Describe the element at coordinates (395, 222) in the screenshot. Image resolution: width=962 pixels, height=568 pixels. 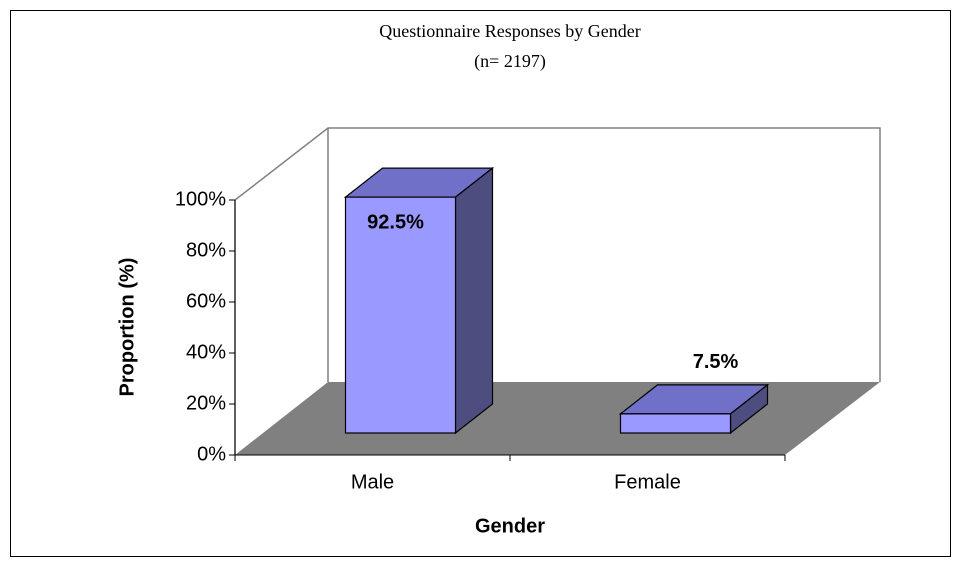
I see `data-label: 92.5%` at that location.